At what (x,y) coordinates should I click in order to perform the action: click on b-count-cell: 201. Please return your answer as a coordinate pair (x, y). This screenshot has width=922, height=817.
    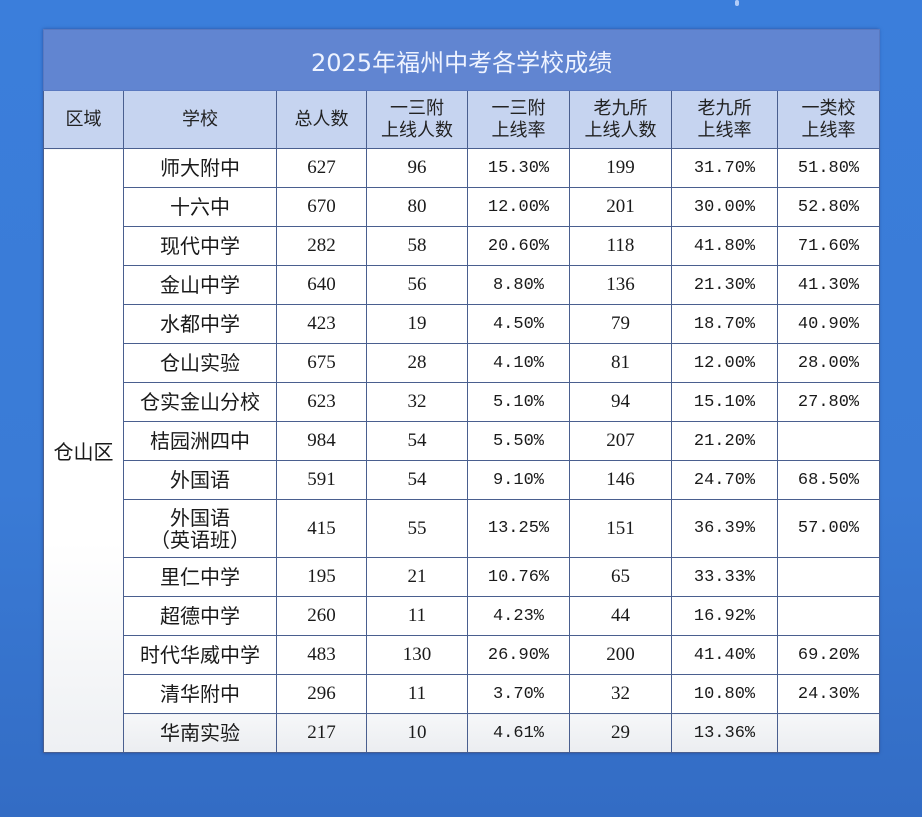
    Looking at the image, I should click on (620, 207).